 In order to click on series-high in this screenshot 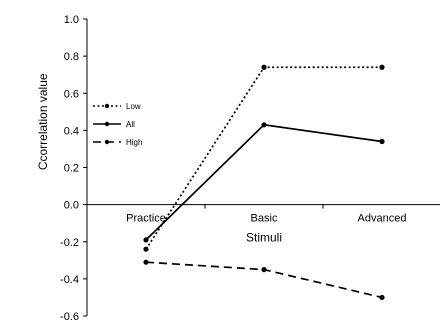, I will do `click(264, 280)`.